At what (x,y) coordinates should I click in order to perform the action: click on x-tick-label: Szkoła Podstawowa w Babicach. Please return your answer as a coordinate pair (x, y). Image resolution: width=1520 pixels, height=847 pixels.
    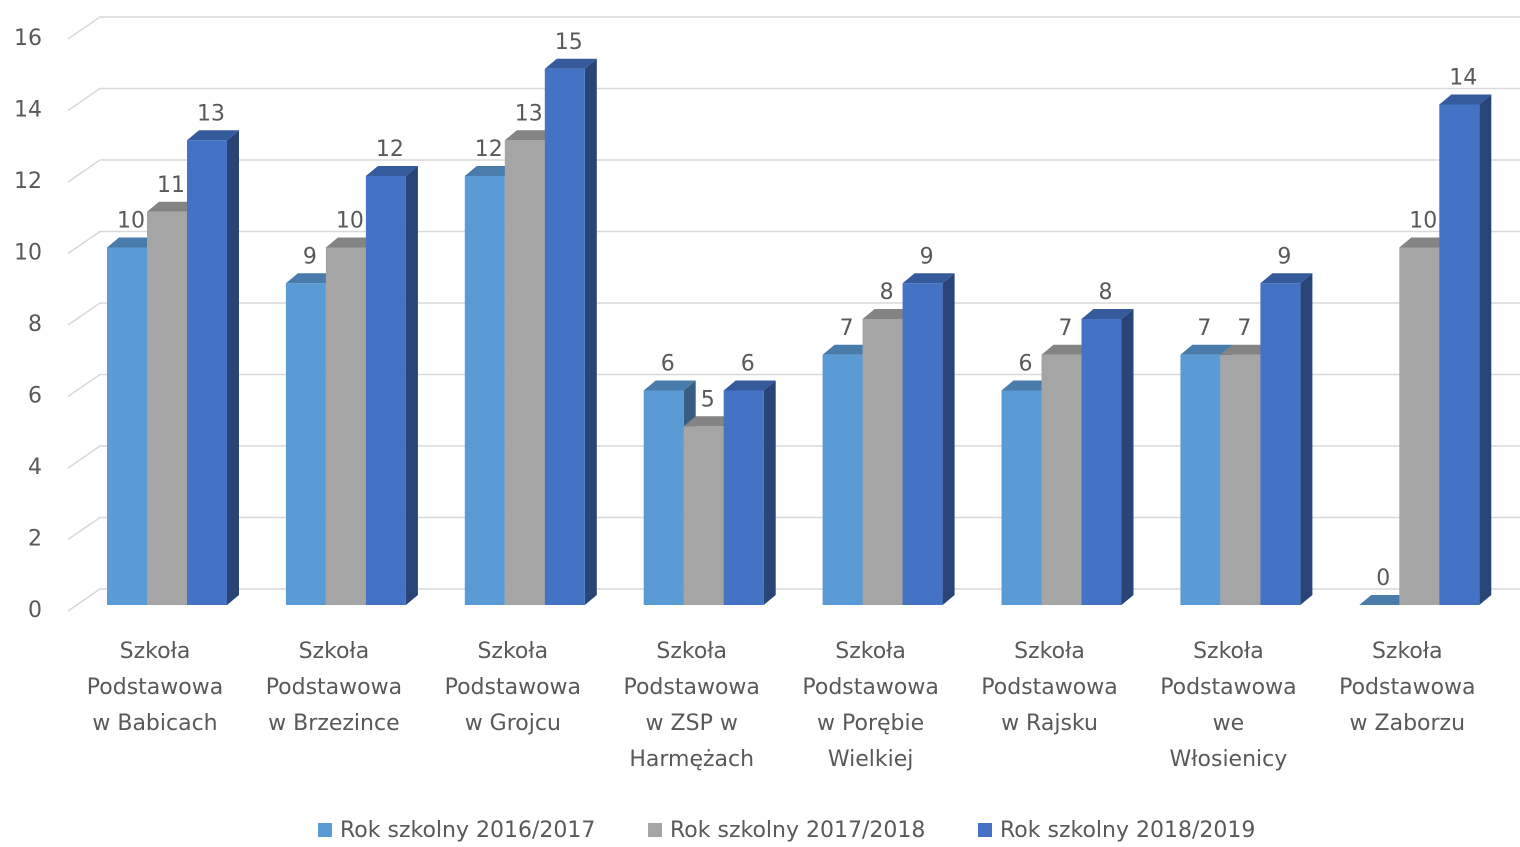
    Looking at the image, I should click on (155, 687).